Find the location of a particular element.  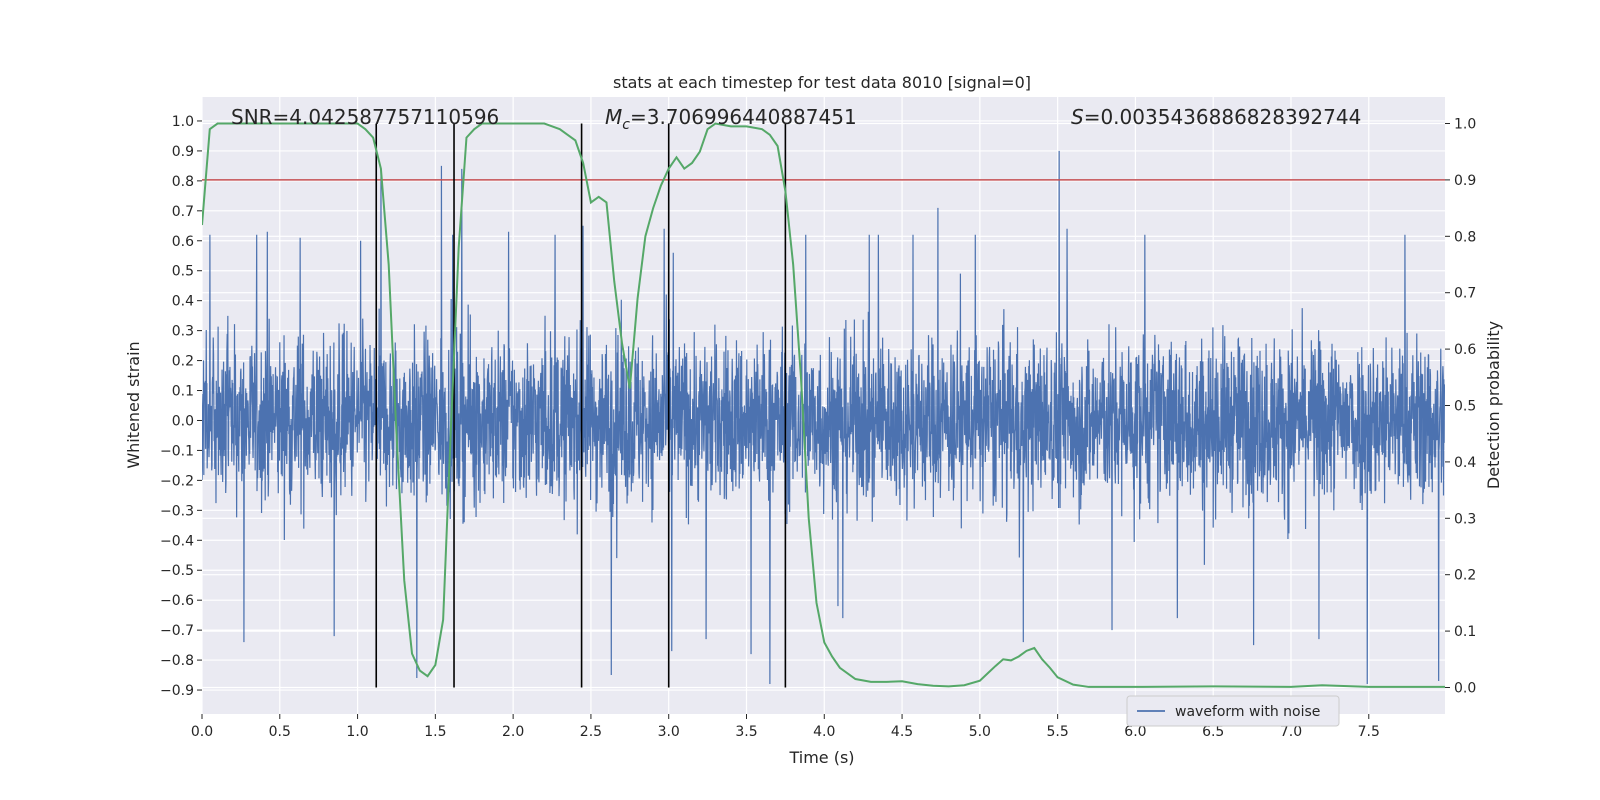

y-tick-label: 0.8 is located at coordinates (183, 182).